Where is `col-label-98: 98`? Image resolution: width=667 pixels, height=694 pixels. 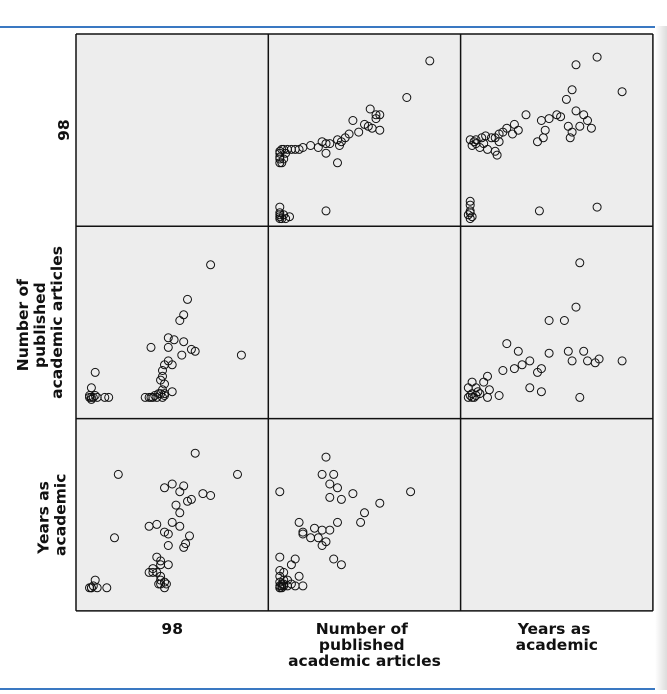 col-label-98: 98 is located at coordinates (172, 629).